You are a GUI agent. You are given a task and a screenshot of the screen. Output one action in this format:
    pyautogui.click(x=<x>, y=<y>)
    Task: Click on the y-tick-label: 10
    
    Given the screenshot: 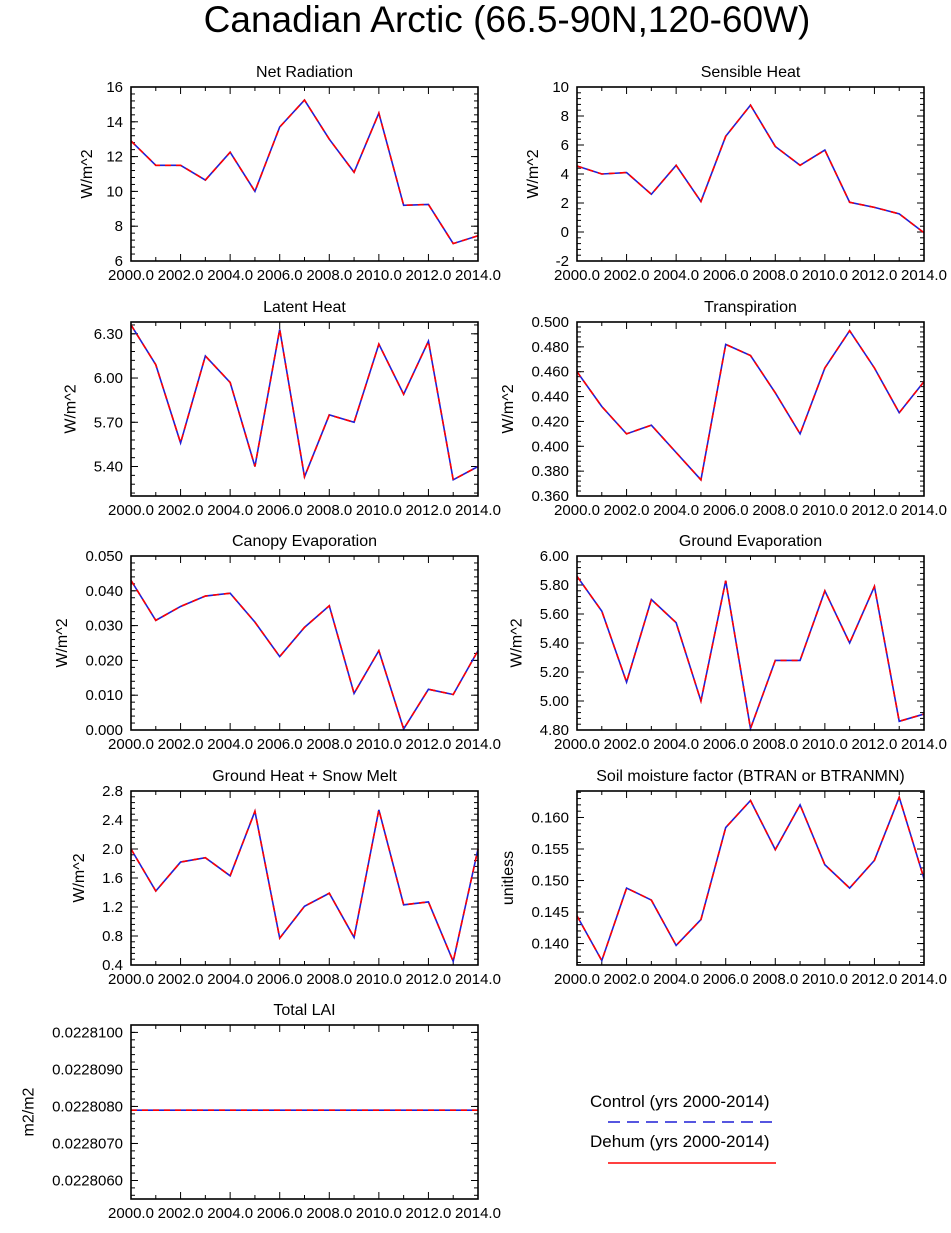 What is the action you would take?
    pyautogui.click(x=114, y=191)
    